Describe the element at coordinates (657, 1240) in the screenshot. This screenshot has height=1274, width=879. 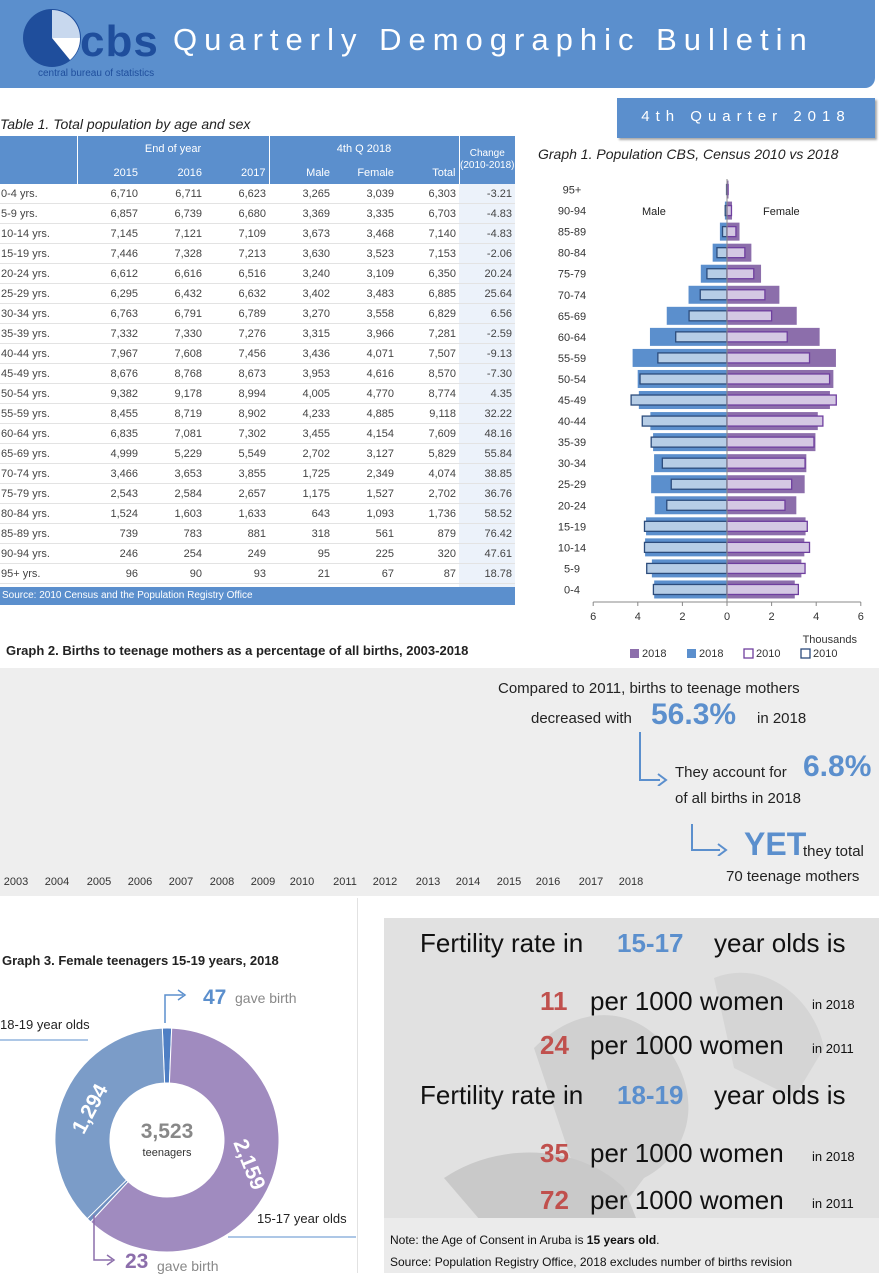
I see `note-post: .` at that location.